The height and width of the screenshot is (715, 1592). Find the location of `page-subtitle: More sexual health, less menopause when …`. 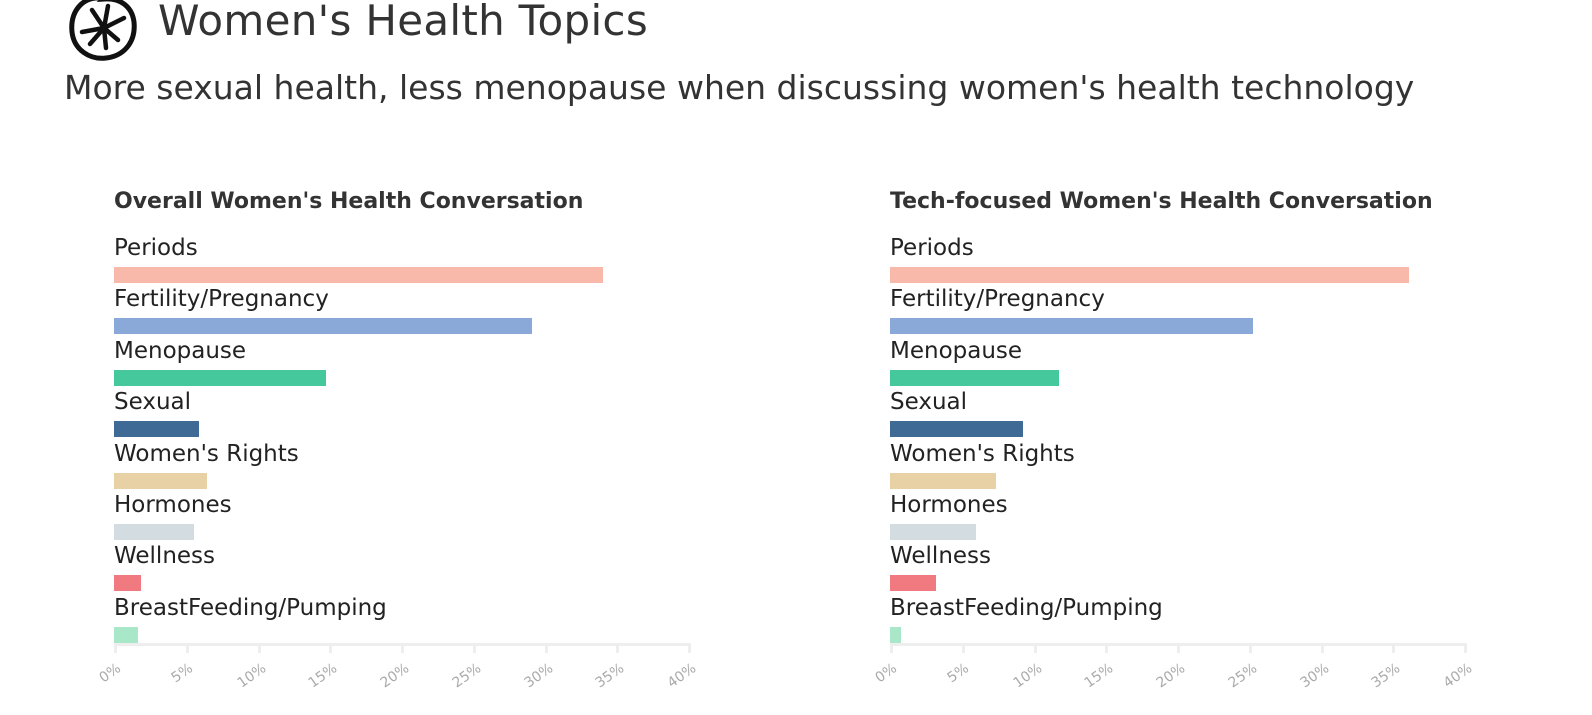

page-subtitle: More sexual health, less menopause when … is located at coordinates (739, 87).